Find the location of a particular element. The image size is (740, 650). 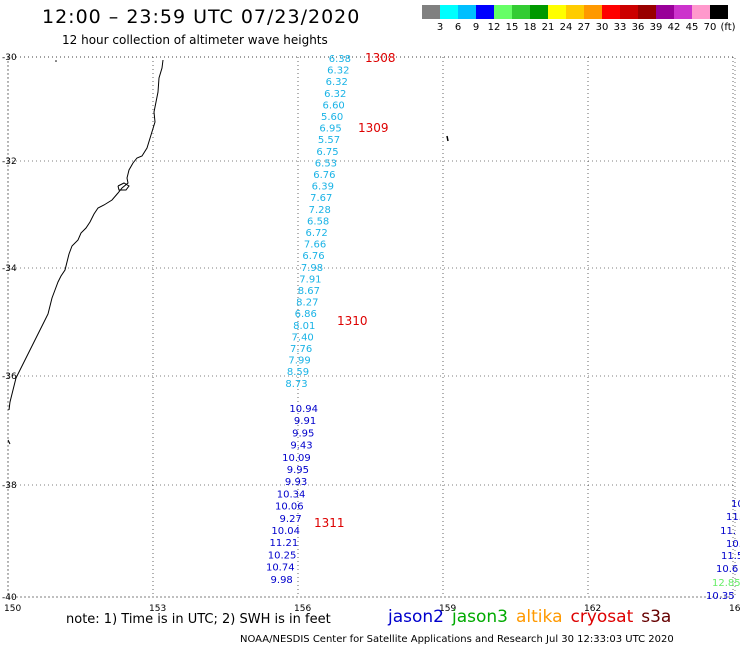

wave-height-value: 6.39 is located at coordinates (323, 187).